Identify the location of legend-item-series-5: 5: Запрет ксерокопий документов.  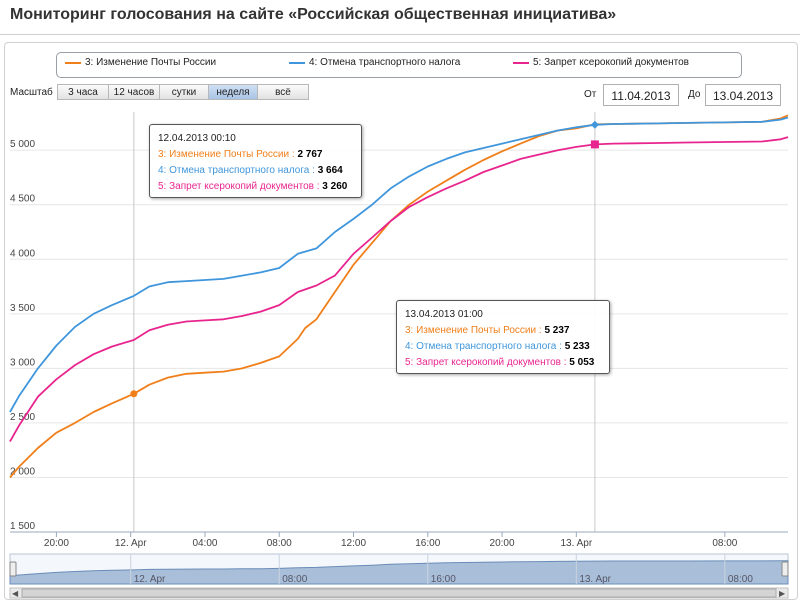
(601, 62).